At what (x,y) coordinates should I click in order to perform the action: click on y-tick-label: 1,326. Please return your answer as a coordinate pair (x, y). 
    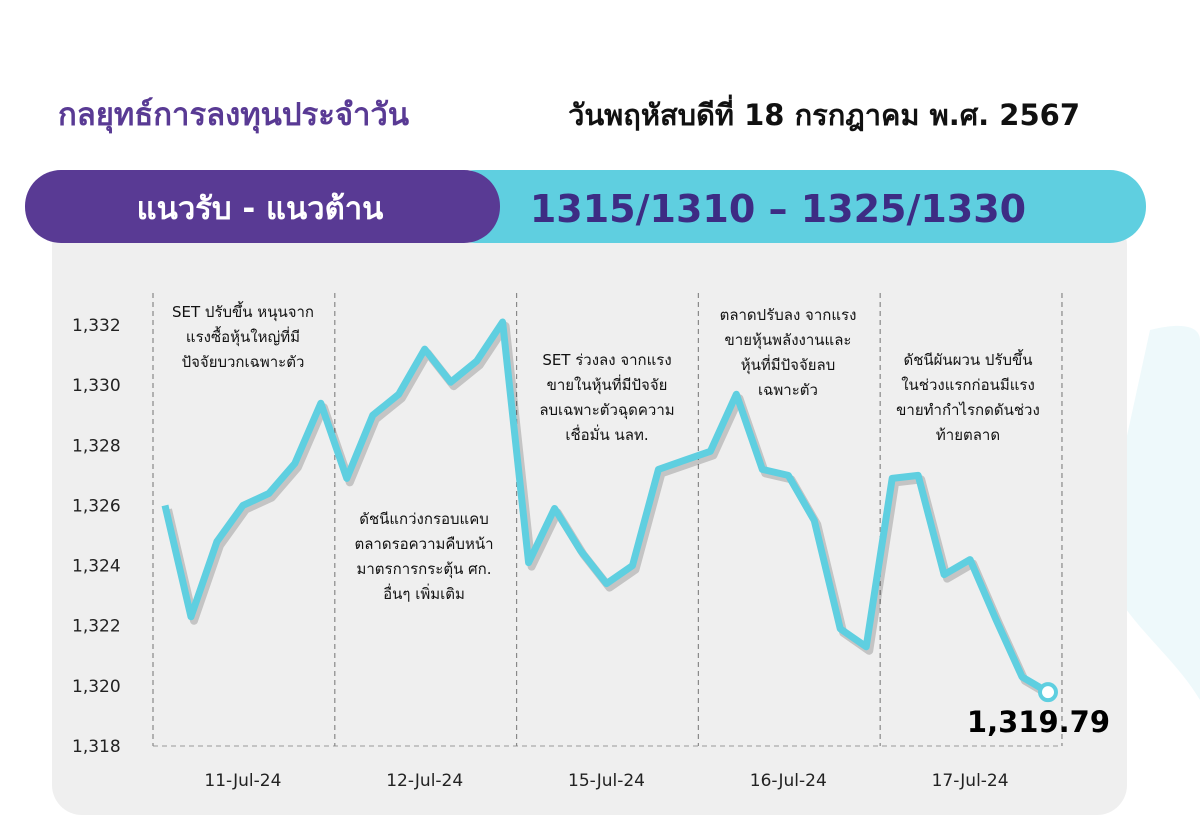
    Looking at the image, I should click on (96, 506).